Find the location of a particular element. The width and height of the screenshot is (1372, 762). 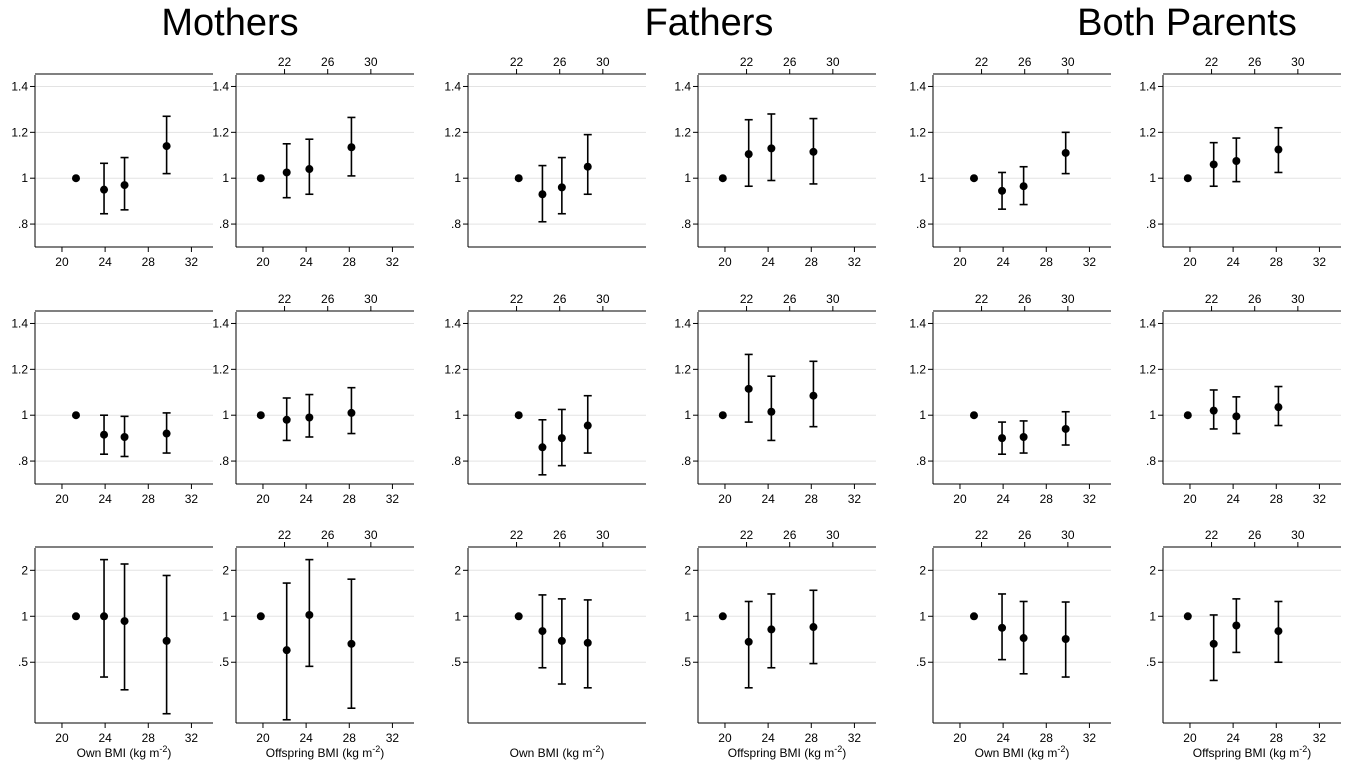

panel-both-parents-offspring-row-3: .5 1 2 20 24 28 32 22 26 30 Offspring BMI (kg m-2) is located at coordinates (1243, 644).